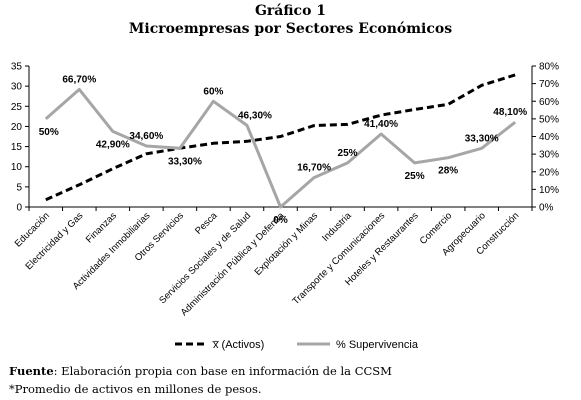  Describe the element at coordinates (255, 115) in the screenshot. I see `data-label: 46,30%` at that location.